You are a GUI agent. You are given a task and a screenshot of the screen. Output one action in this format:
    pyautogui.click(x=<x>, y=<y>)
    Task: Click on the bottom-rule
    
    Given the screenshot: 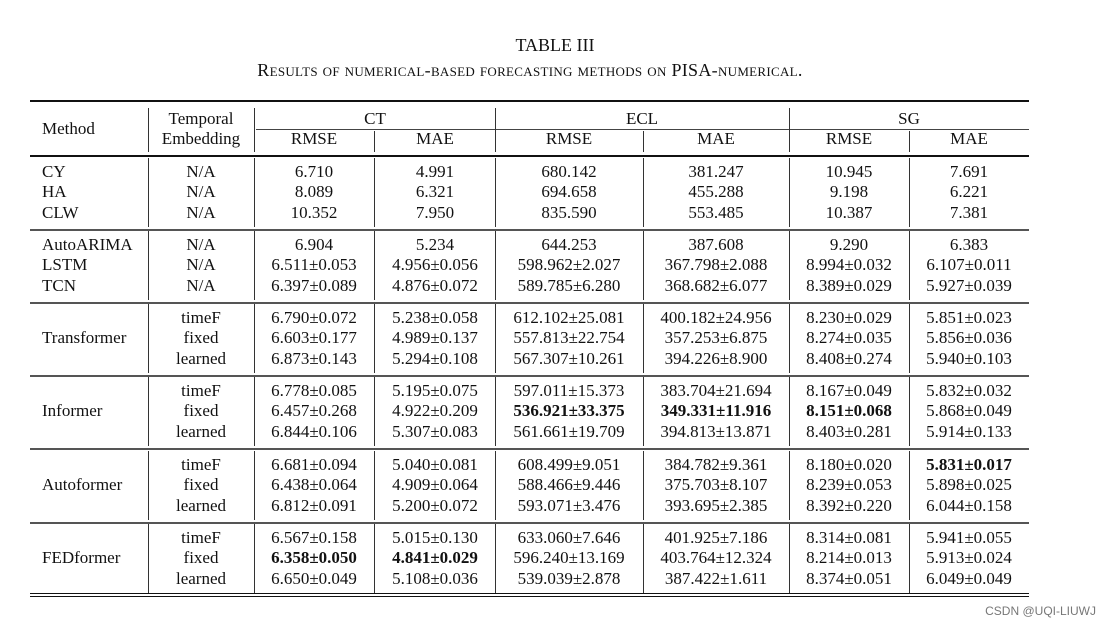 What is the action you would take?
    pyautogui.click(x=529, y=593)
    